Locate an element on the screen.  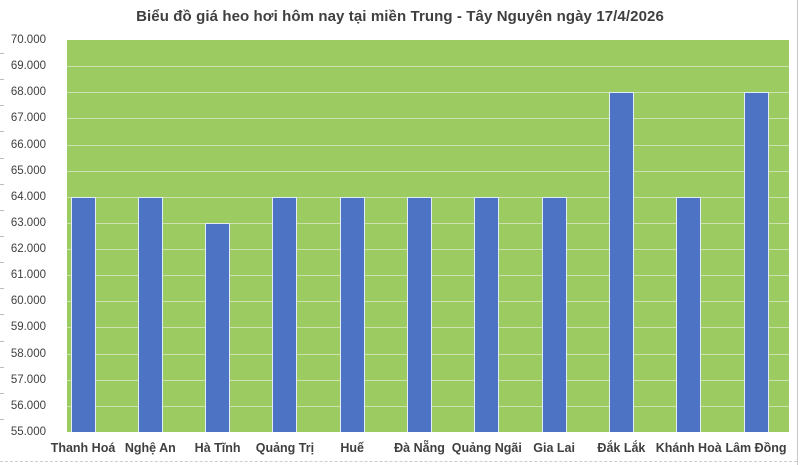
y-tick-label: 58.000 is located at coordinates (28, 353).